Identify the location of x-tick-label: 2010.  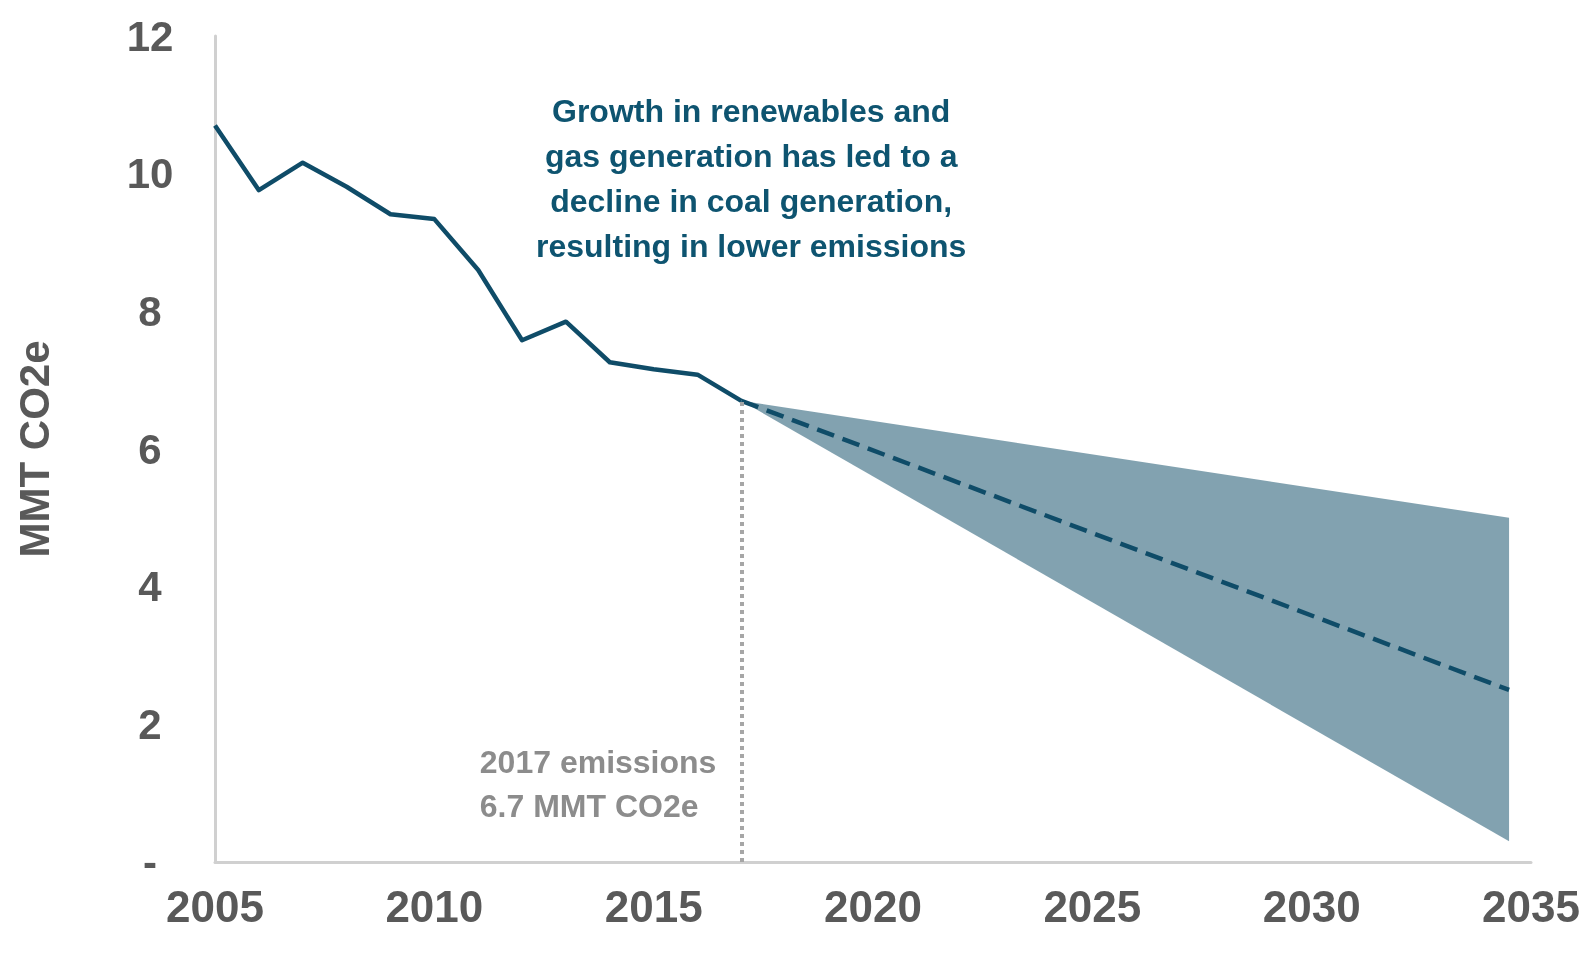
(434, 906).